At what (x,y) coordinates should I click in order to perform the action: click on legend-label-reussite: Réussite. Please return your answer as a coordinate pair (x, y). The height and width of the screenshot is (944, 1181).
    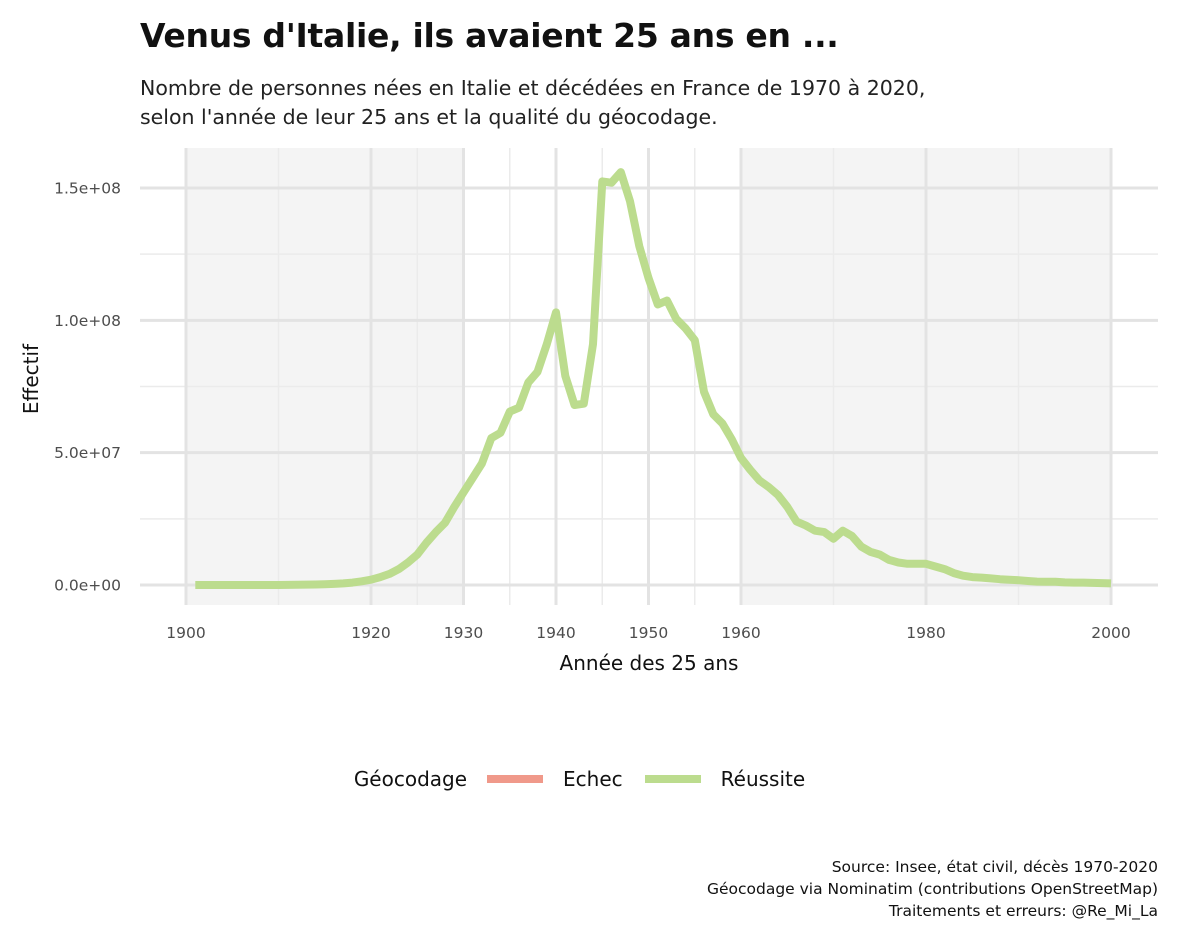
    Looking at the image, I should click on (763, 779).